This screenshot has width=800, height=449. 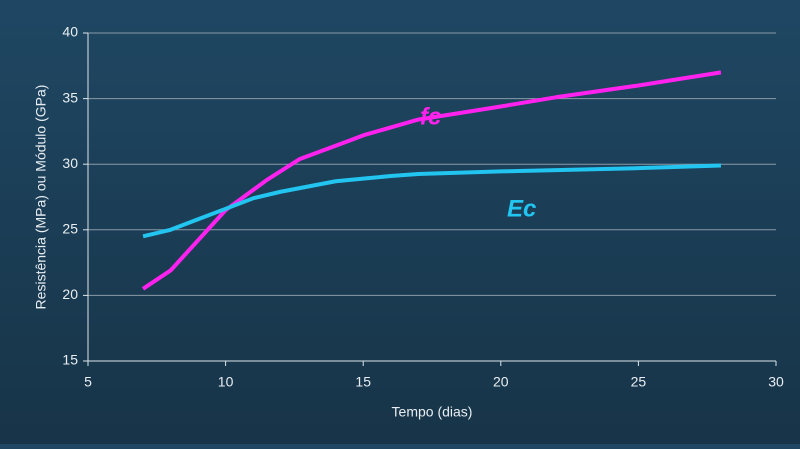 What do you see at coordinates (432, 412) in the screenshot?
I see `x-axis-label: Tempo (dias)` at bounding box center [432, 412].